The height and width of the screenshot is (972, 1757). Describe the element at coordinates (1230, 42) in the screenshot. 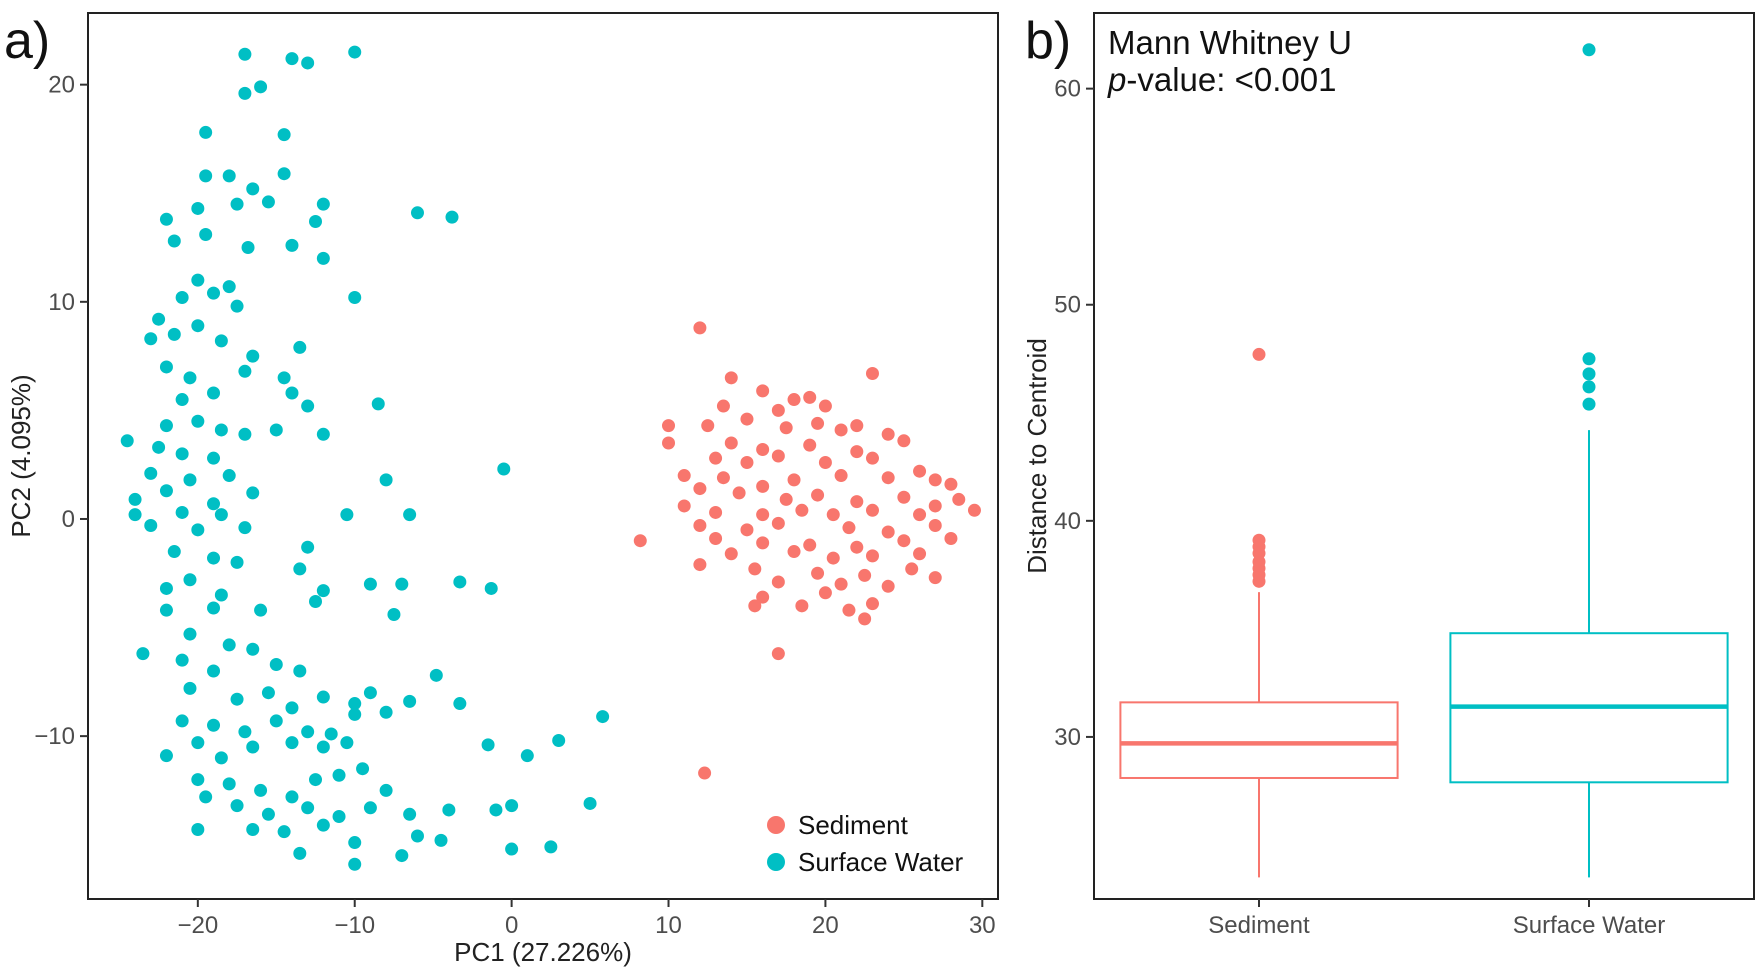

I see `test-name: Mann Whitney U` at that location.